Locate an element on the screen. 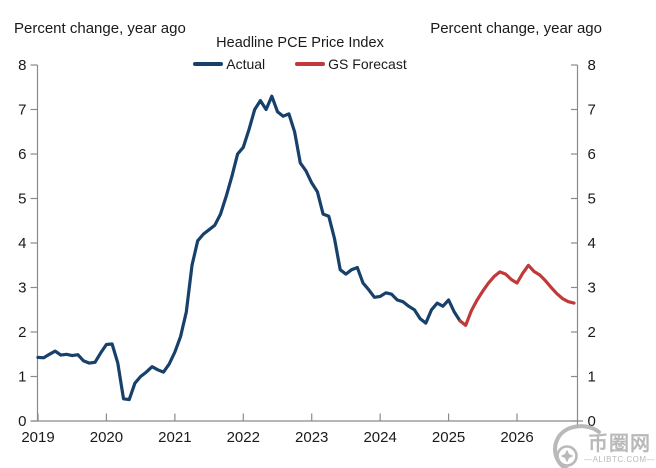  y-axis-title-right: Percent change, year ago is located at coordinates (516, 28).